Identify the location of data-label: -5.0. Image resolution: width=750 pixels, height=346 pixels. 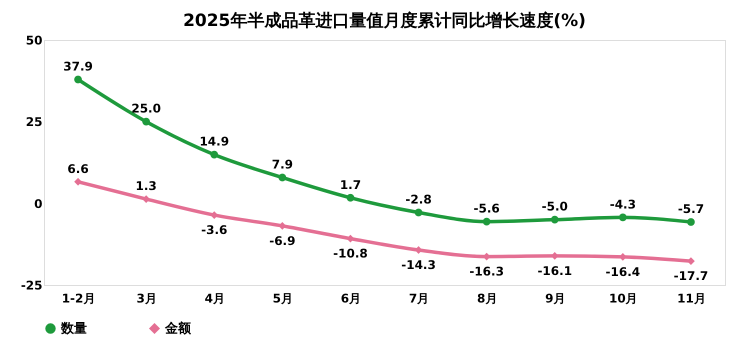
(555, 207).